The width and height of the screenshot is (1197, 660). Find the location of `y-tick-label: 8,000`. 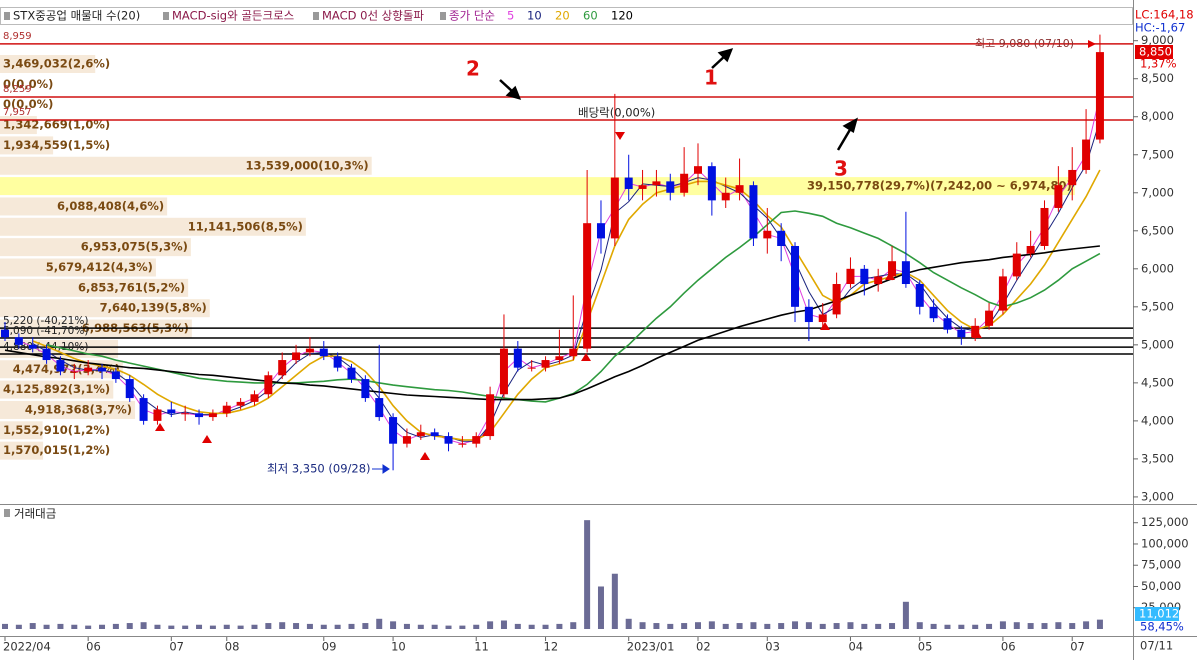

y-tick-label: 8,000 is located at coordinates (1157, 116).